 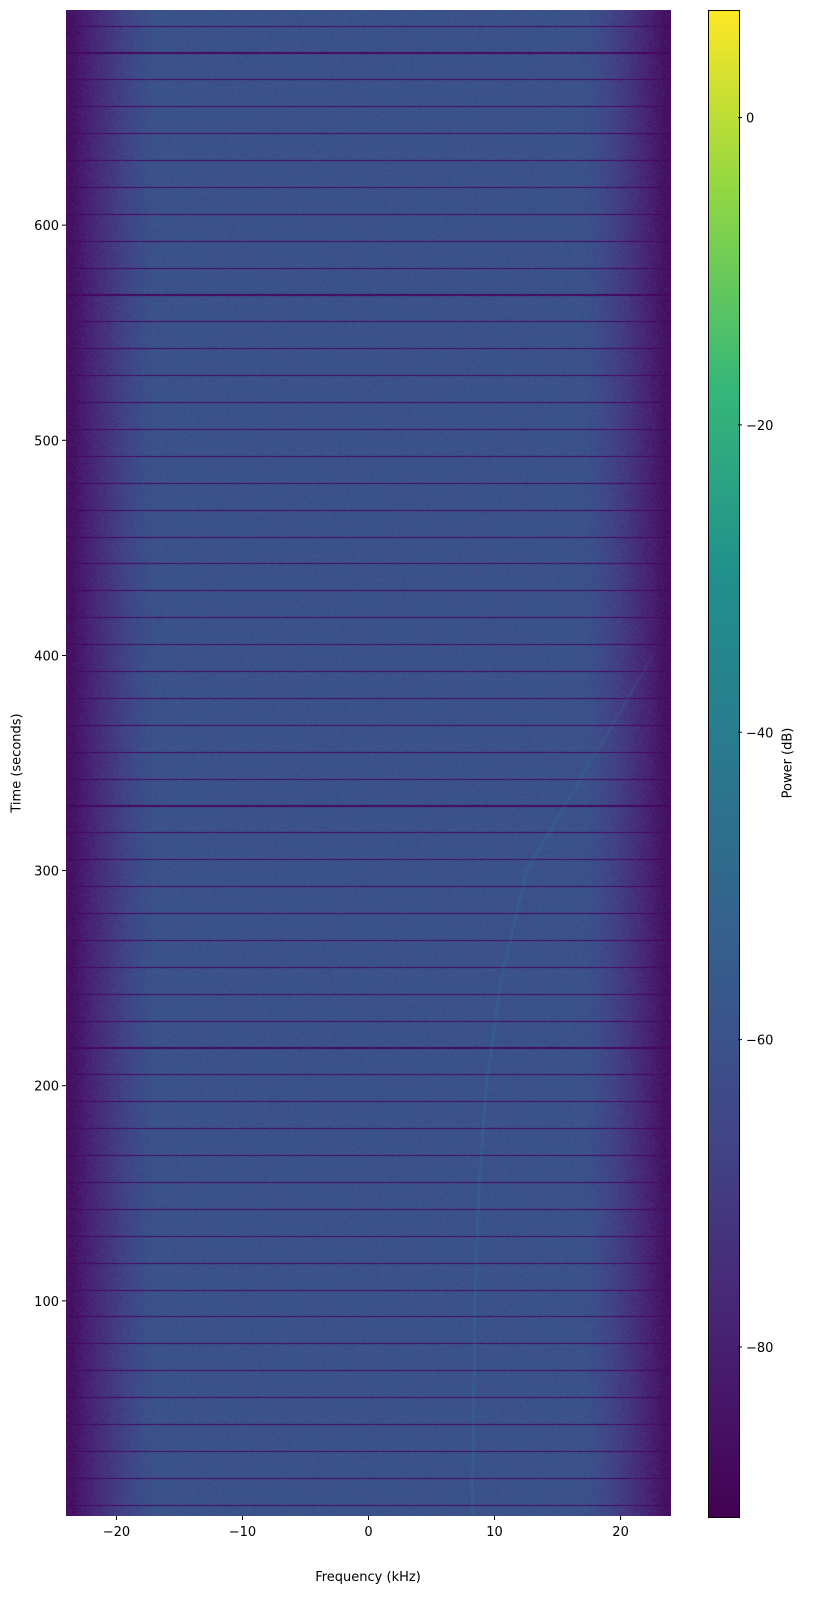 I want to click on colorbar-tick-label: −20, so click(x=759, y=426).